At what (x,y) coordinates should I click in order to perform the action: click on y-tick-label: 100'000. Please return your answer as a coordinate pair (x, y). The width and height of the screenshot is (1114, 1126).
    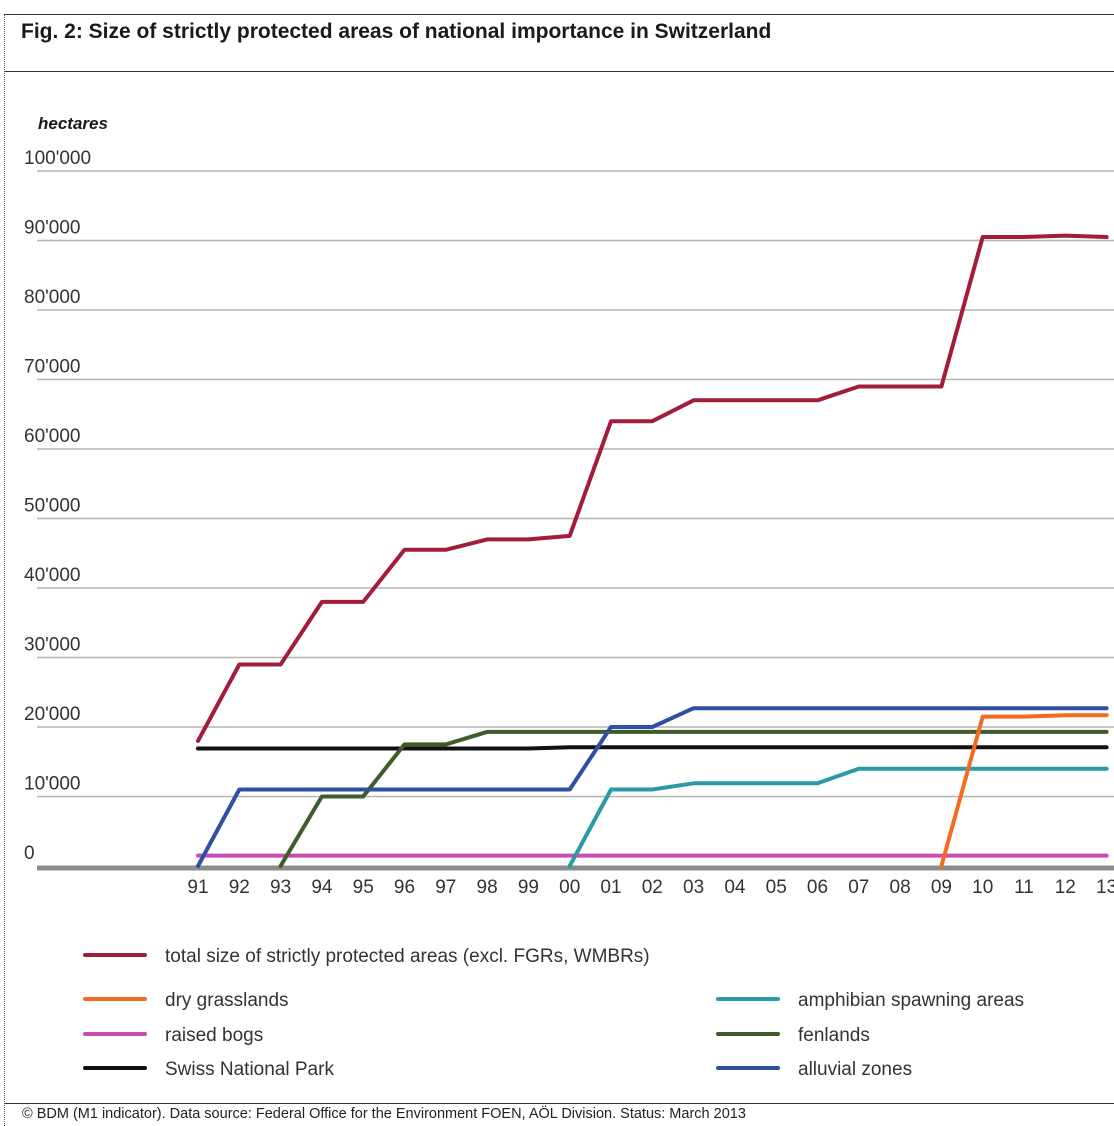
    Looking at the image, I should click on (57, 158).